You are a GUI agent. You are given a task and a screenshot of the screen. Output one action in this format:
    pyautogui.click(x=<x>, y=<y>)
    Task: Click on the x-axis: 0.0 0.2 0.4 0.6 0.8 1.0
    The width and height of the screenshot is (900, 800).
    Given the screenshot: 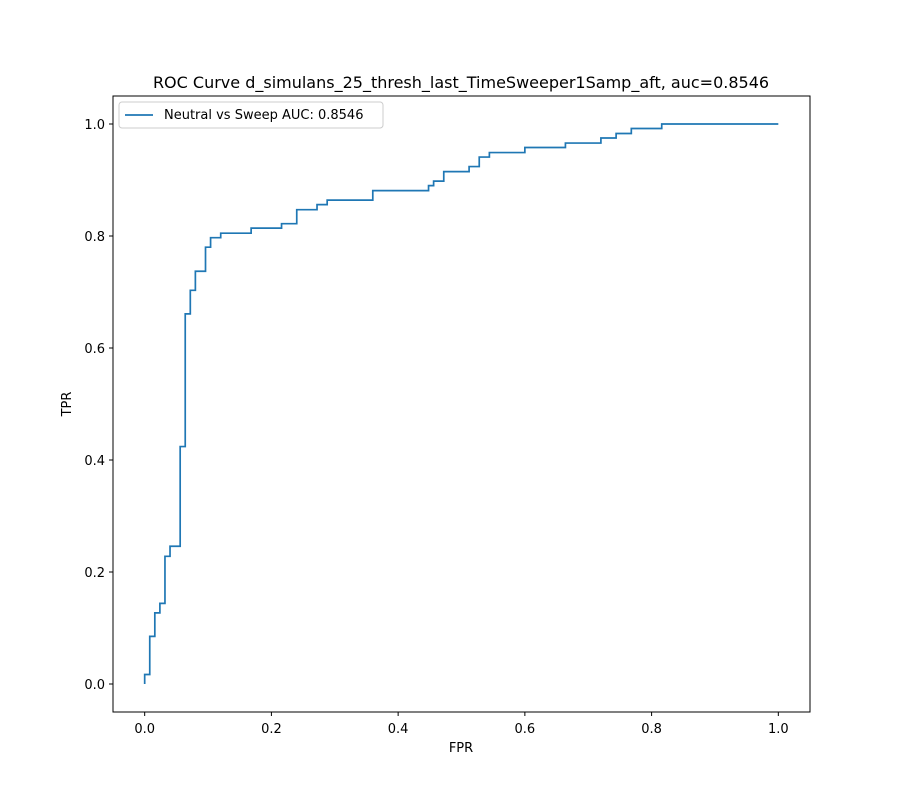 What is the action you would take?
    pyautogui.click(x=461, y=724)
    